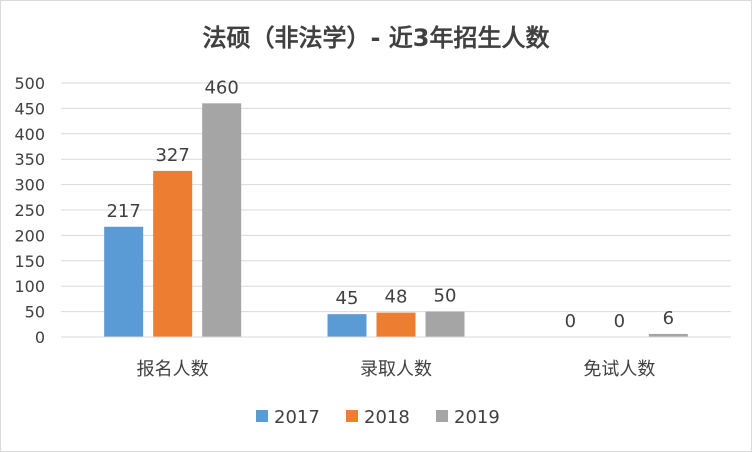 This screenshot has width=752, height=452. What do you see at coordinates (29, 210) in the screenshot?
I see `y-tick-label: 250` at bounding box center [29, 210].